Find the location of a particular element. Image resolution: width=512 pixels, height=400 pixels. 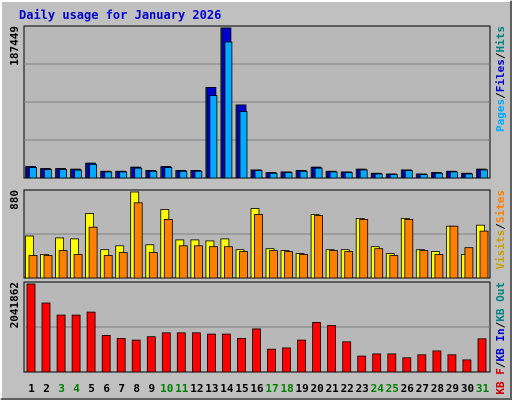

x-tick-label-day-5: 5 is located at coordinates (91, 388).